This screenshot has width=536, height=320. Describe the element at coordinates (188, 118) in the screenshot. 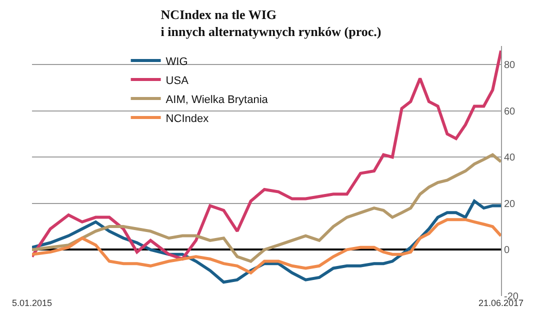

I see `legend-label: NCIndex` at that location.